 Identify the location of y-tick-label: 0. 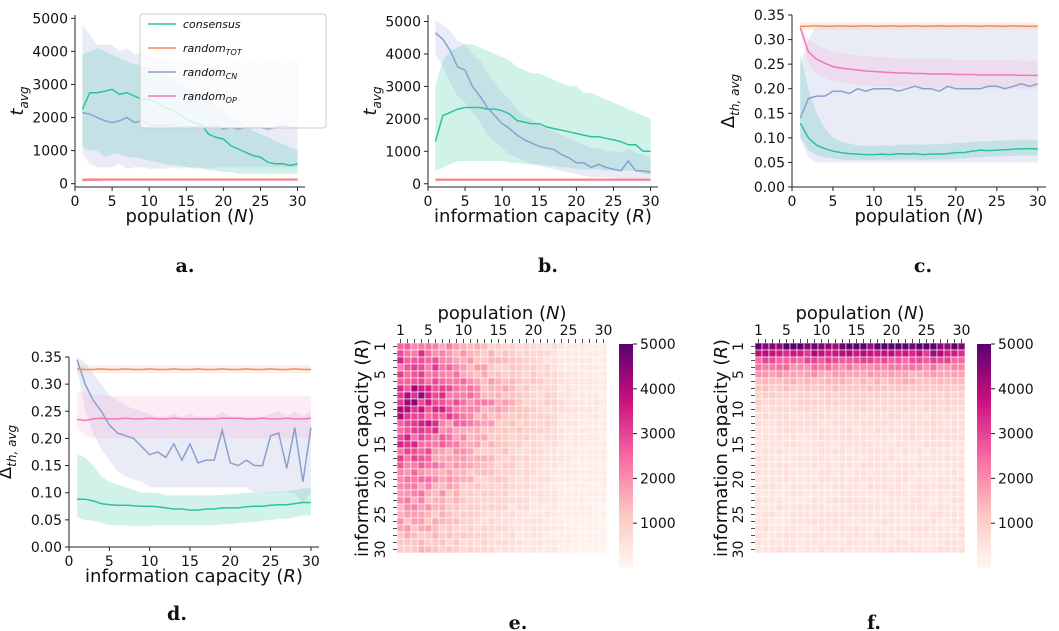
(63, 185).